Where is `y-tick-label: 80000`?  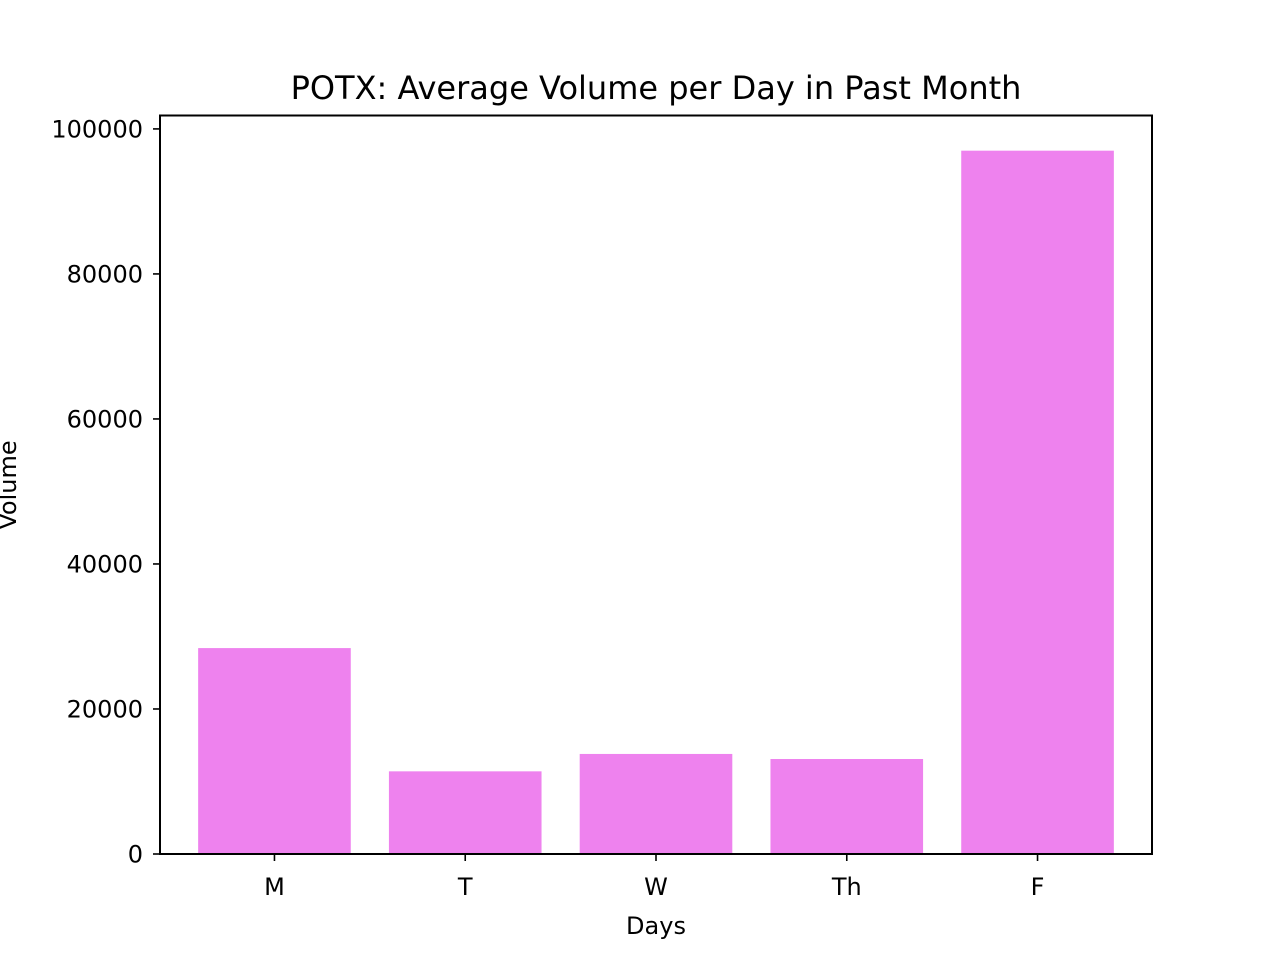
y-tick-label: 80000 is located at coordinates (105, 274).